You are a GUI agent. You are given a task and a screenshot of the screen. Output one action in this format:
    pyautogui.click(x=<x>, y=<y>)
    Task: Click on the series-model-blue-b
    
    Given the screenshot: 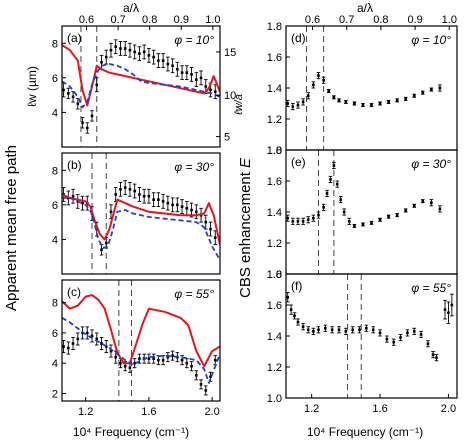 What is the action you would take?
    pyautogui.click(x=141, y=228)
    